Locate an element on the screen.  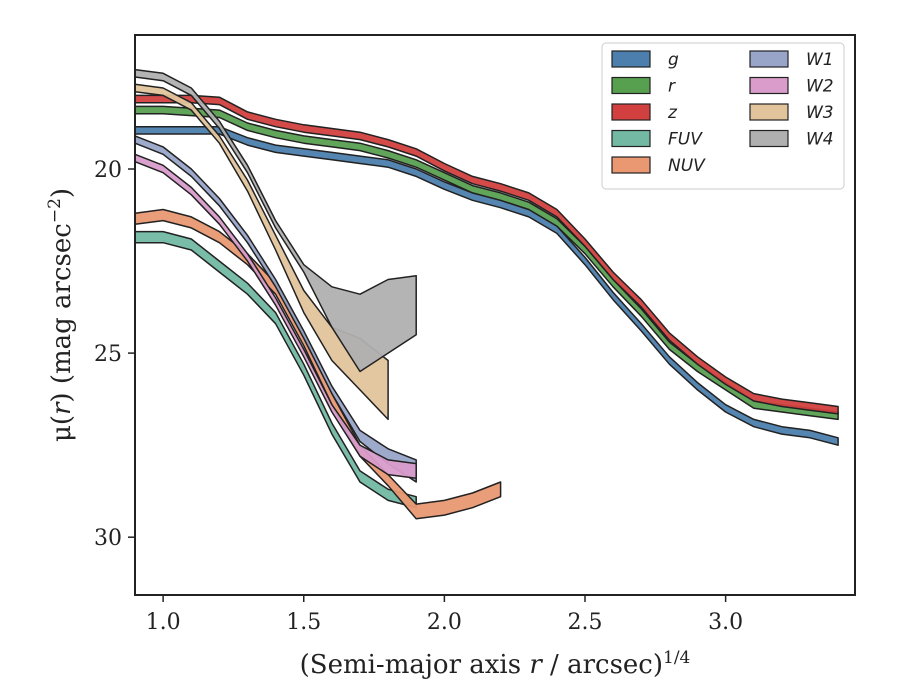
x-axis: 1.0 1.5 2.0 2.5 3.0 is located at coordinates (444, 615).